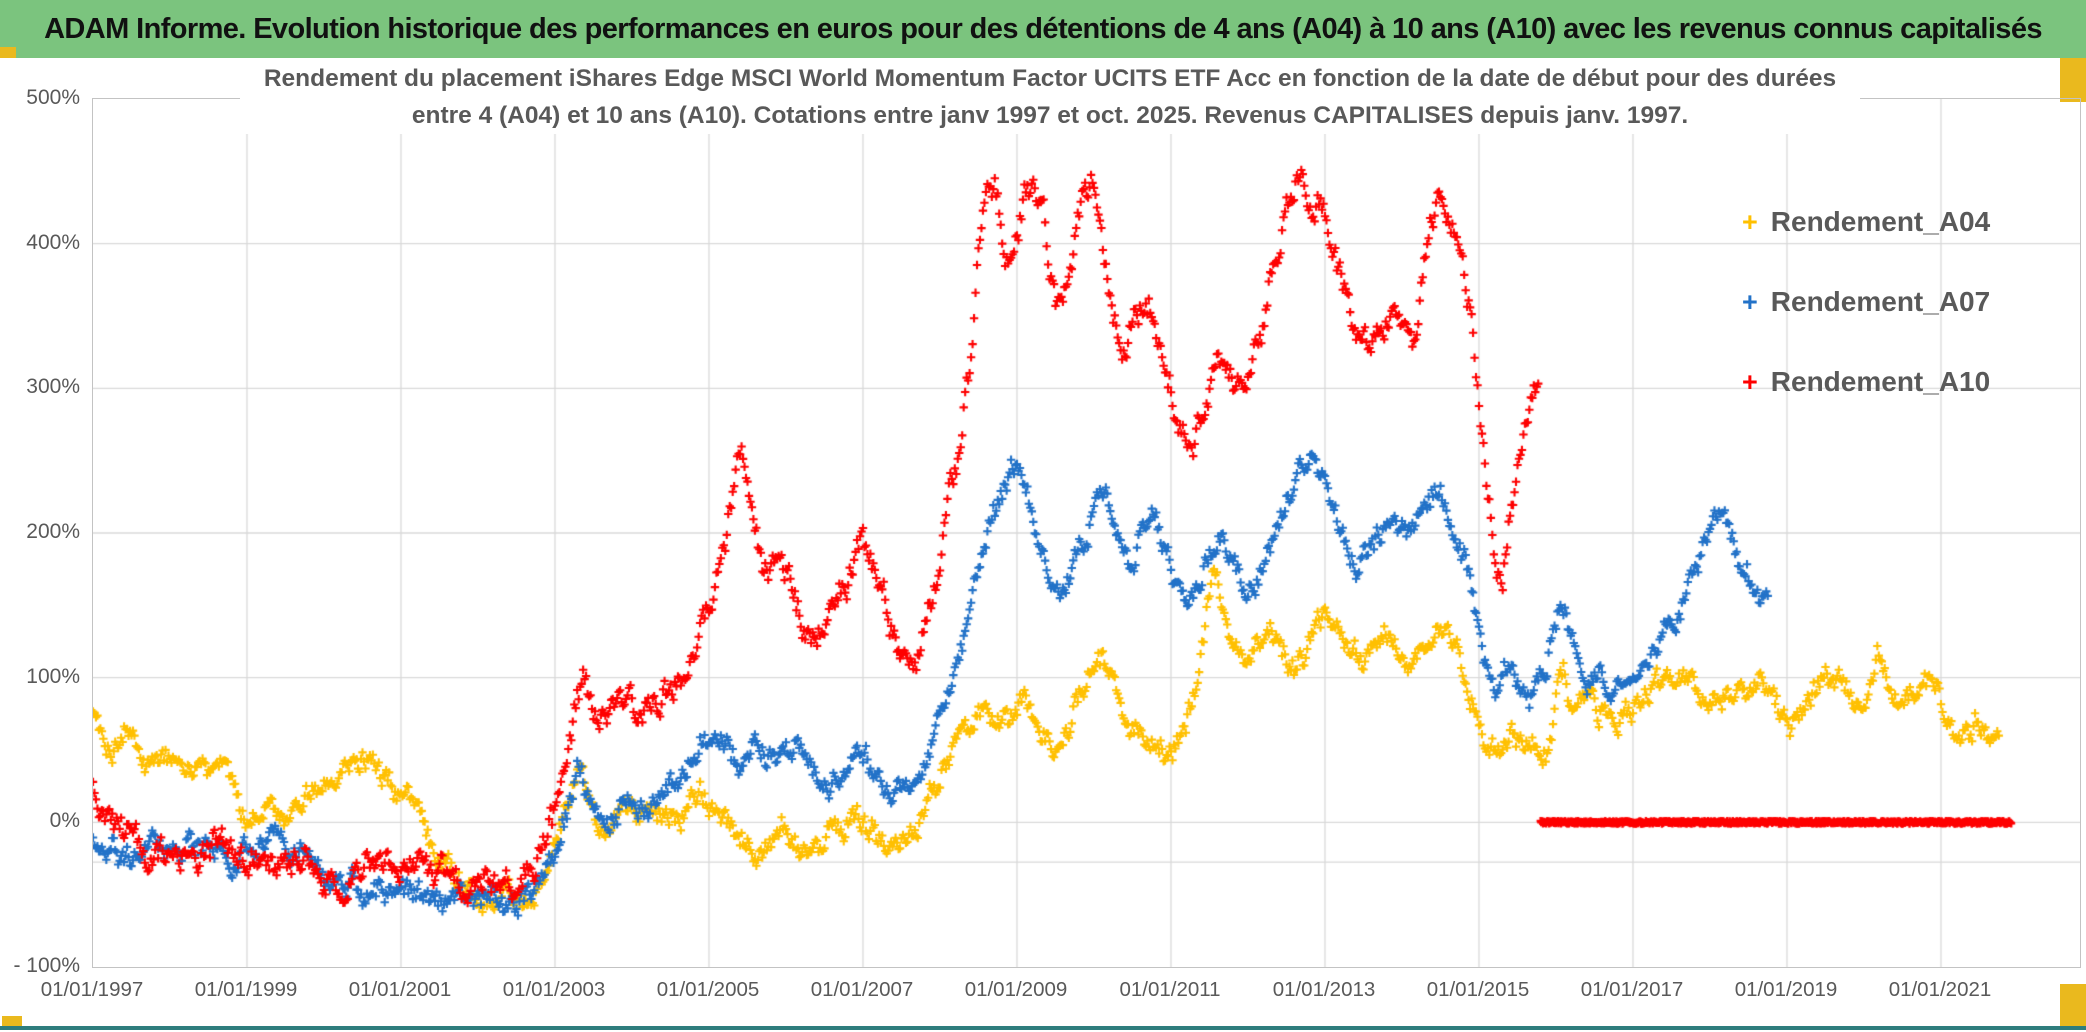 The width and height of the screenshot is (2086, 1032). Describe the element at coordinates (1016, 989) in the screenshot. I see `x-axis-label: 01/01/2009` at that location.